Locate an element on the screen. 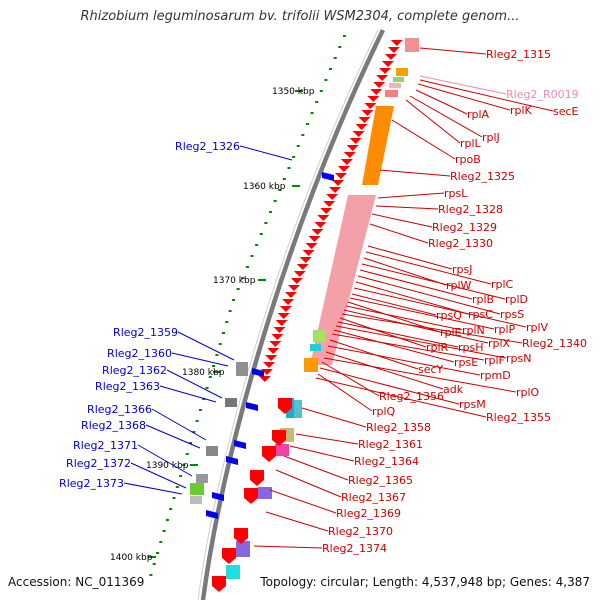 The height and width of the screenshot is (600, 600). gene-label: rpoB is located at coordinates (468, 159).